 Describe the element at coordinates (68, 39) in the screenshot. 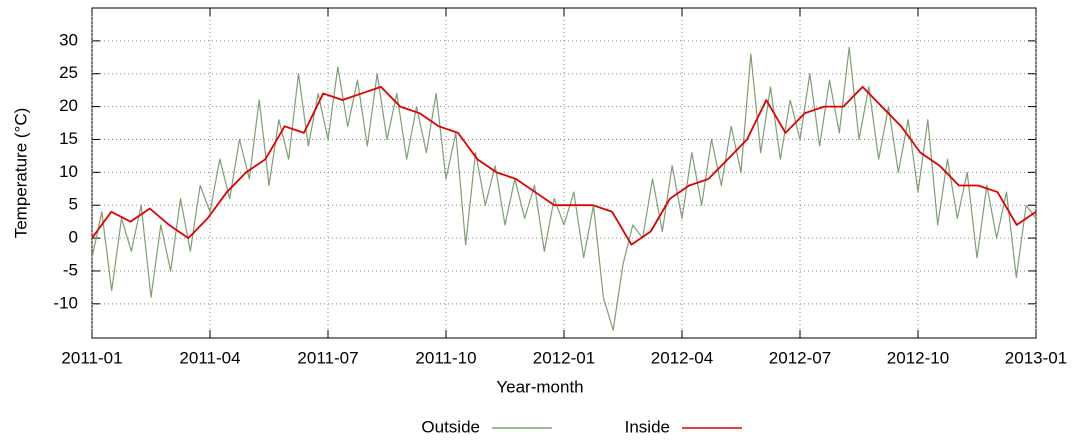

I see `y-tick-label: 30` at that location.